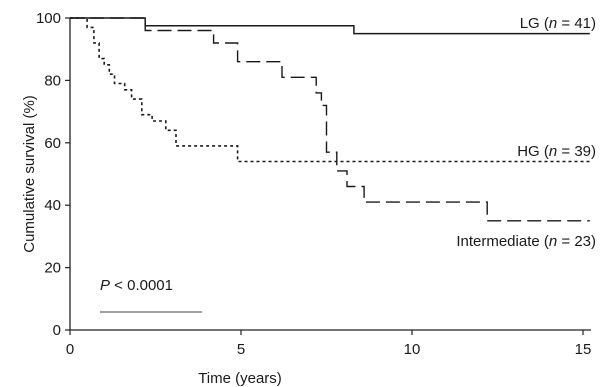 The image size is (613, 387). What do you see at coordinates (240, 378) in the screenshot?
I see `x-axis-title: Time (years)` at bounding box center [240, 378].